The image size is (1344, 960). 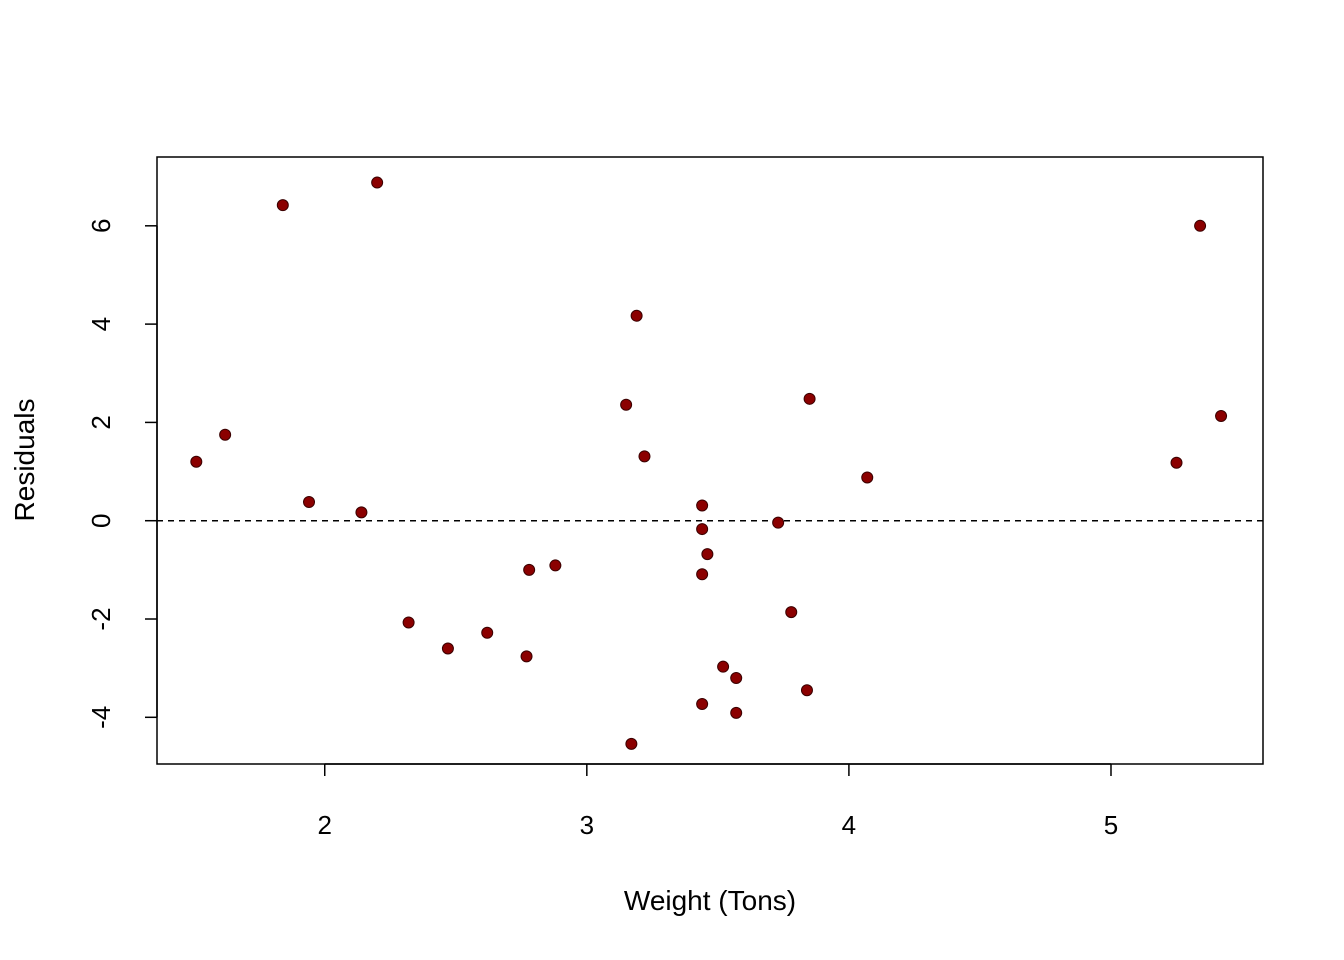 I want to click on y-tick-label: 2, so click(x=101, y=422).